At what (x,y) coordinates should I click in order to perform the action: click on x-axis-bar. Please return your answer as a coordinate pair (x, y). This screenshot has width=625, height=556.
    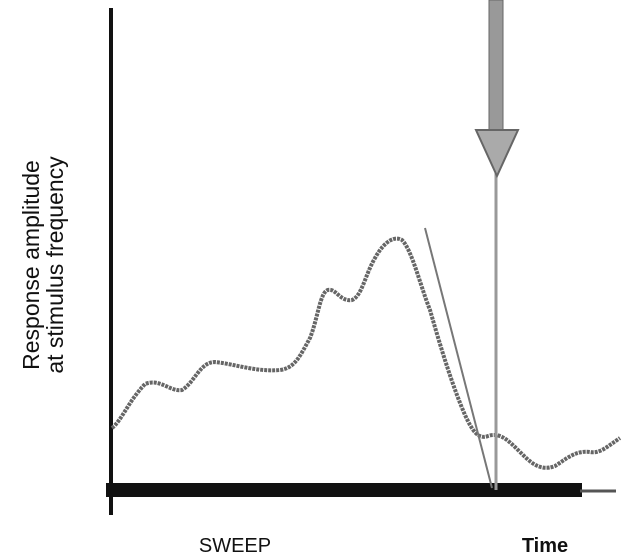
    Looking at the image, I should click on (344, 490).